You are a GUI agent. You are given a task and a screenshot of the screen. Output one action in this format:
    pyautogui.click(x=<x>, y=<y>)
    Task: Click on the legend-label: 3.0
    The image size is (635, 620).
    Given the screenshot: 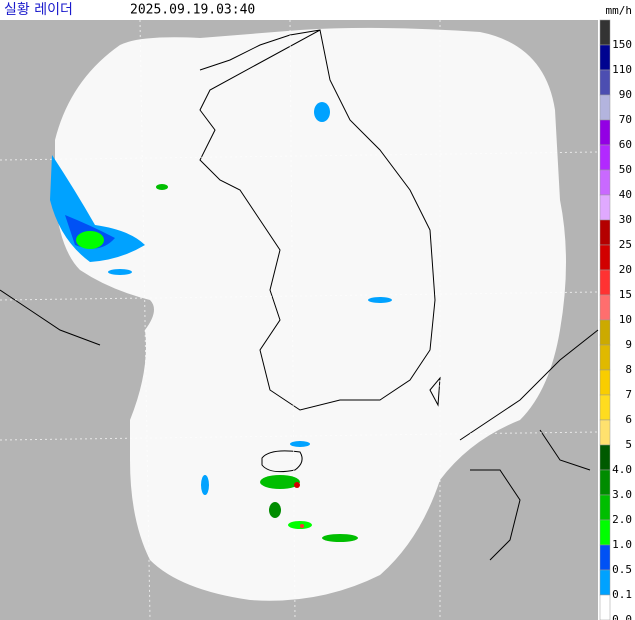 What is the action you would take?
    pyautogui.click(x=622, y=494)
    